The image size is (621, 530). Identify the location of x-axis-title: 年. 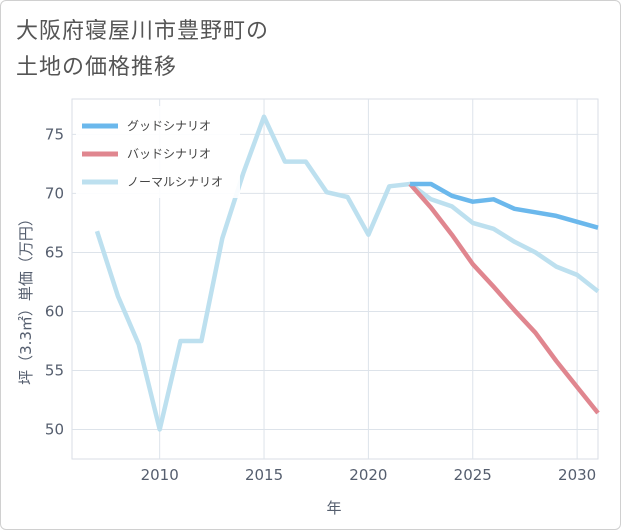
(333, 508).